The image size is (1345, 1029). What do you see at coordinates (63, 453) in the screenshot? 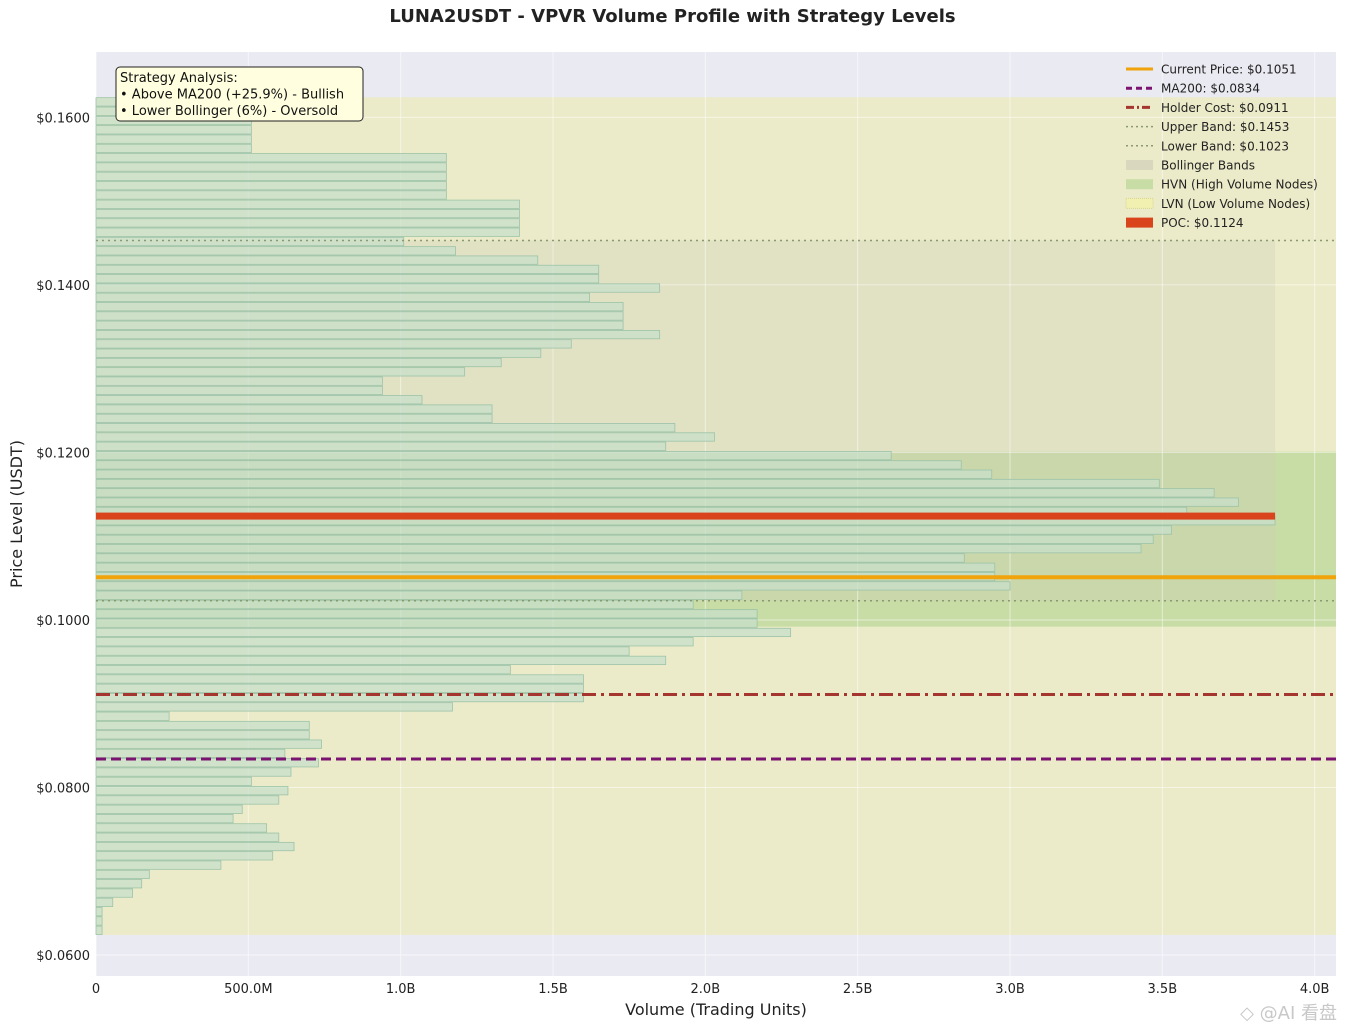
I see `y-tick-label: $0.1200` at bounding box center [63, 453].